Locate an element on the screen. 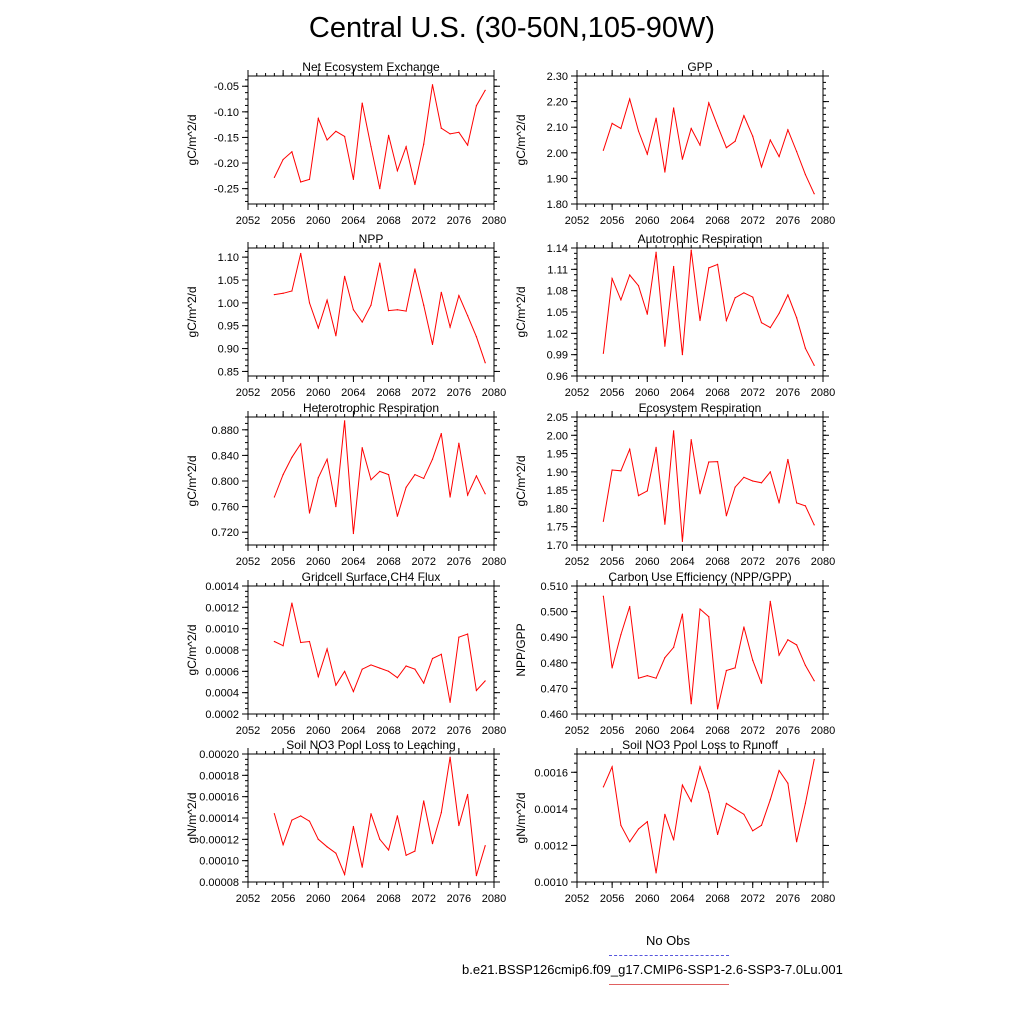  y-tick-label: 0.720 is located at coordinates (225, 533).